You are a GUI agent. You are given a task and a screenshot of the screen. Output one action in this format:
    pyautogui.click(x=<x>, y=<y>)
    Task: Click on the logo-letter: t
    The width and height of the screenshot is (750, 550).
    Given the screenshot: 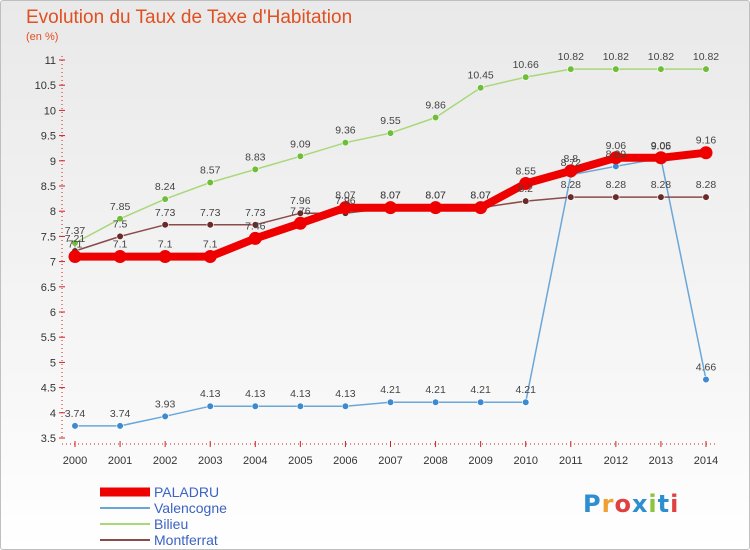 What is the action you would take?
    pyautogui.click(x=664, y=504)
    